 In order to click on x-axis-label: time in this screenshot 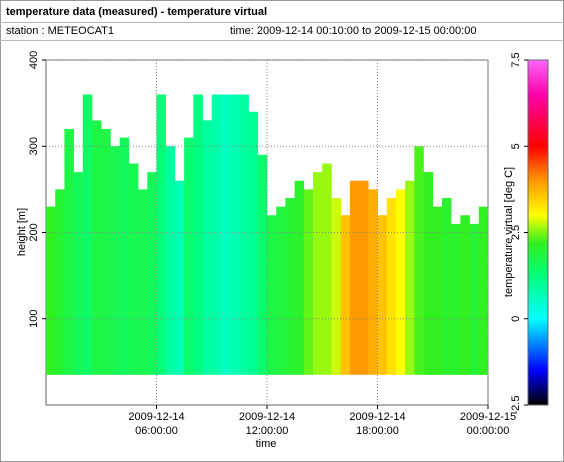, I will do `click(266, 444)`.